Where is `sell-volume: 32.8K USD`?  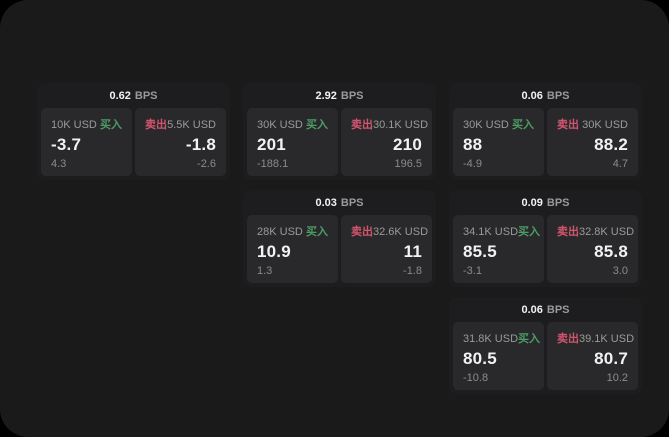 sell-volume: 32.8K USD is located at coordinates (607, 232).